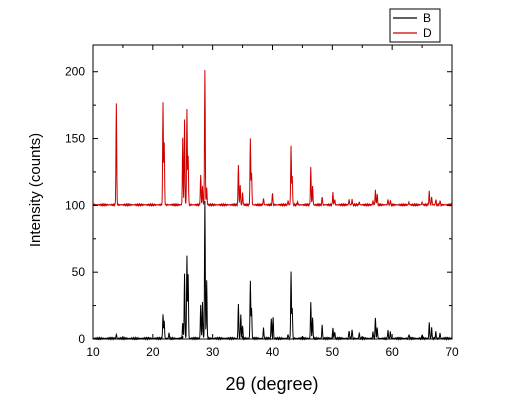 The width and height of the screenshot is (525, 406). I want to click on y-tick-label: 200, so click(75, 72).